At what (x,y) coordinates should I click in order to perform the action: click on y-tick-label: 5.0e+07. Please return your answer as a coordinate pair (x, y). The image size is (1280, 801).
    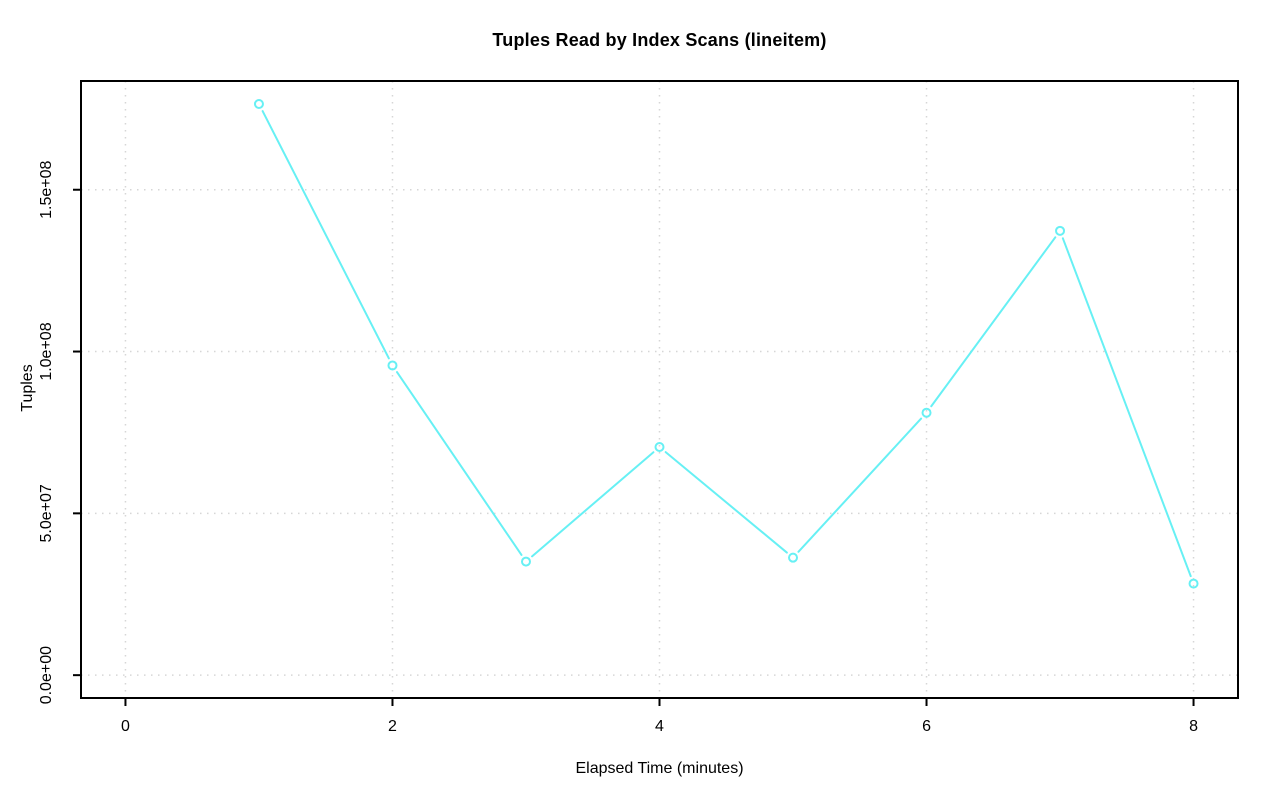
    Looking at the image, I should click on (46, 513).